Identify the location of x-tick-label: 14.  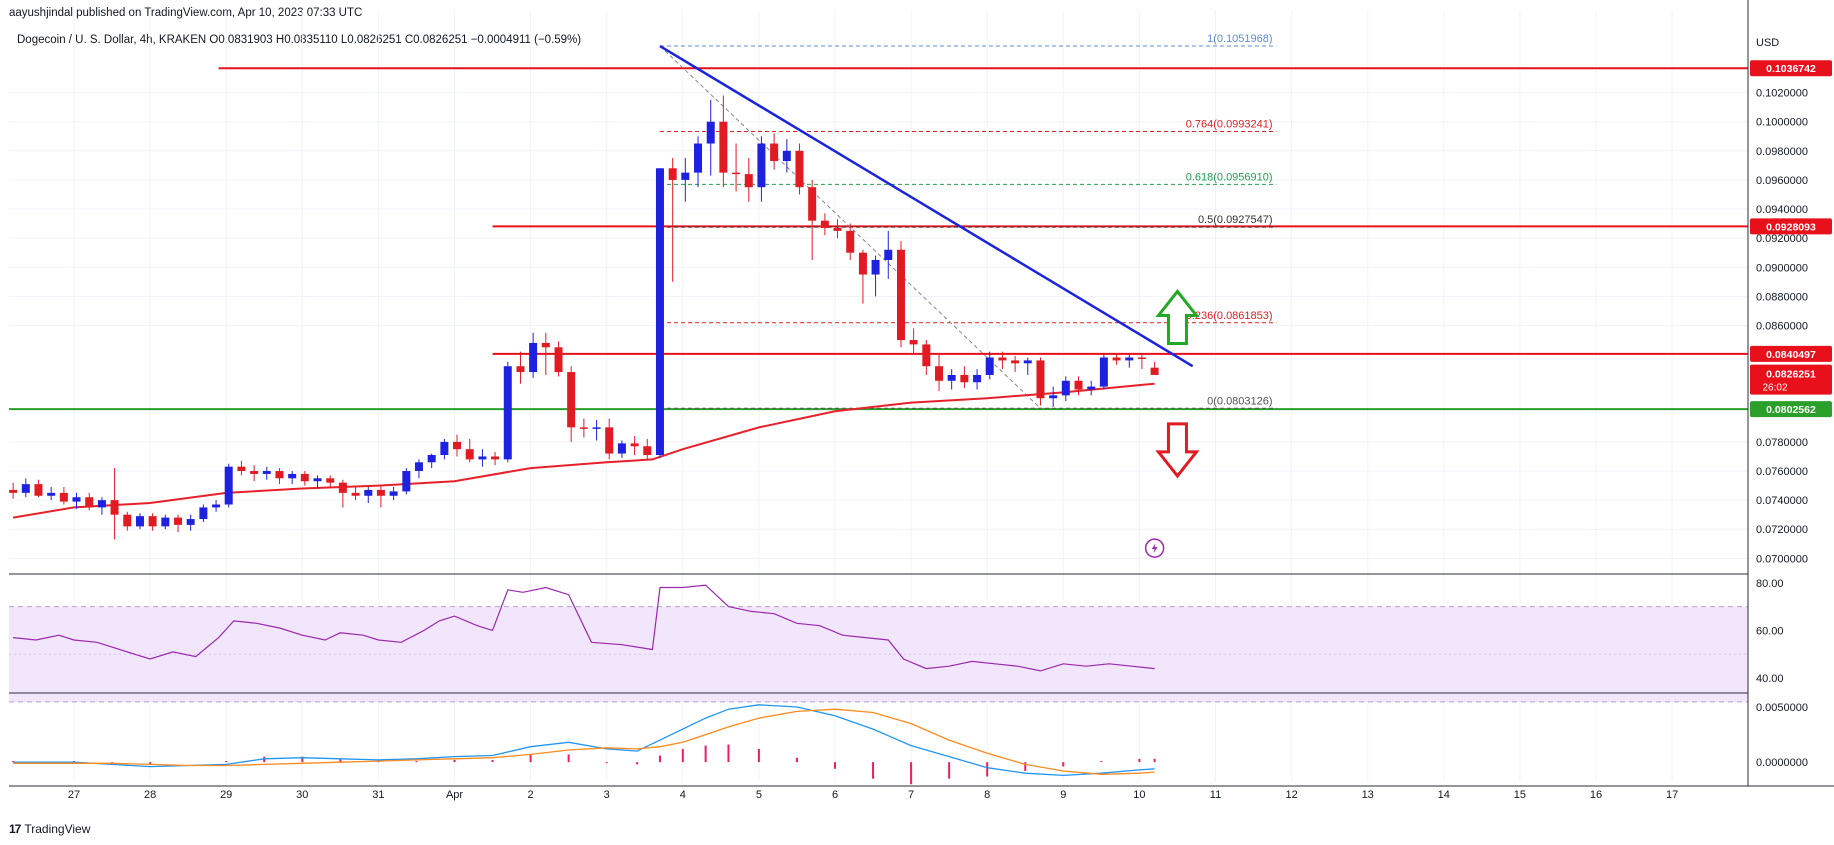
(1444, 795).